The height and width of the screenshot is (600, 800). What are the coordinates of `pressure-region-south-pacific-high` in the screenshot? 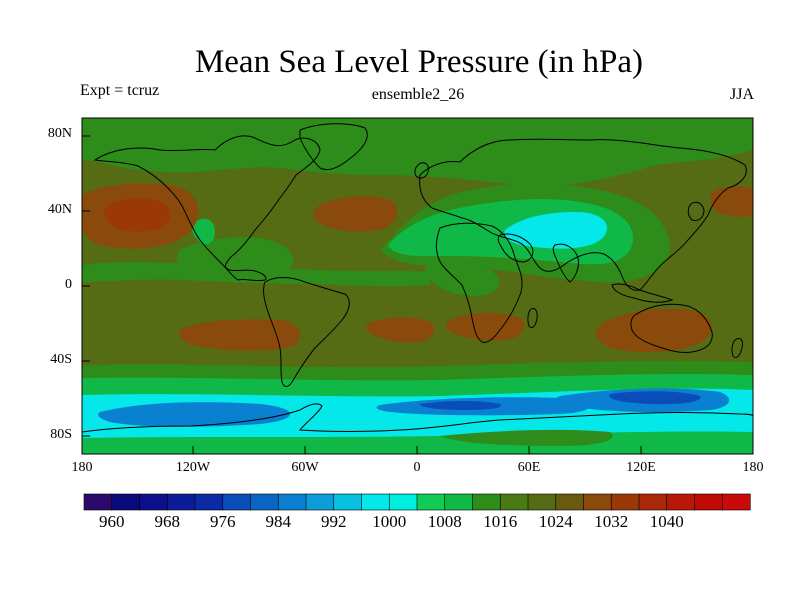 It's located at (239, 335).